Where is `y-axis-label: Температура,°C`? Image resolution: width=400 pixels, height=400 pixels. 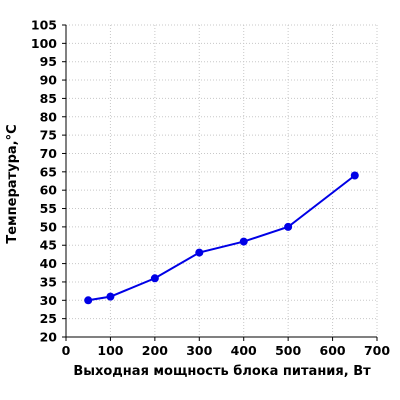 y-axis-label: Температура,°C is located at coordinates (12, 183).